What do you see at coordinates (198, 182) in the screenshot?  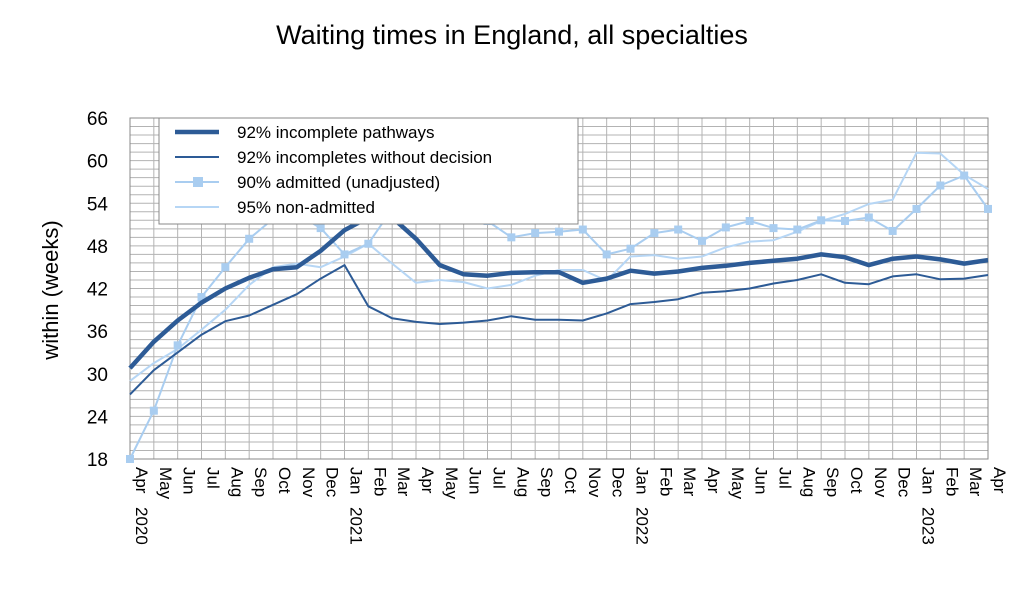 I see `legend-marker` at bounding box center [198, 182].